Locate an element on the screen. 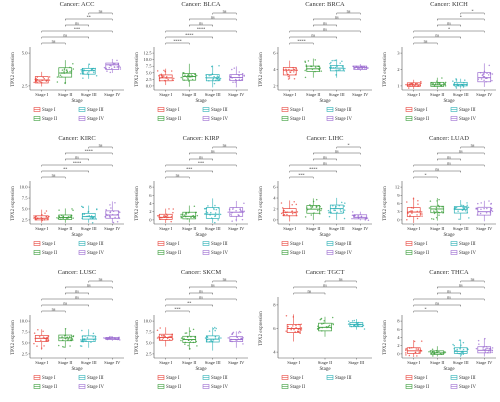 The height and width of the screenshot is (402, 500). significance-bracket: *** is located at coordinates (177, 309).